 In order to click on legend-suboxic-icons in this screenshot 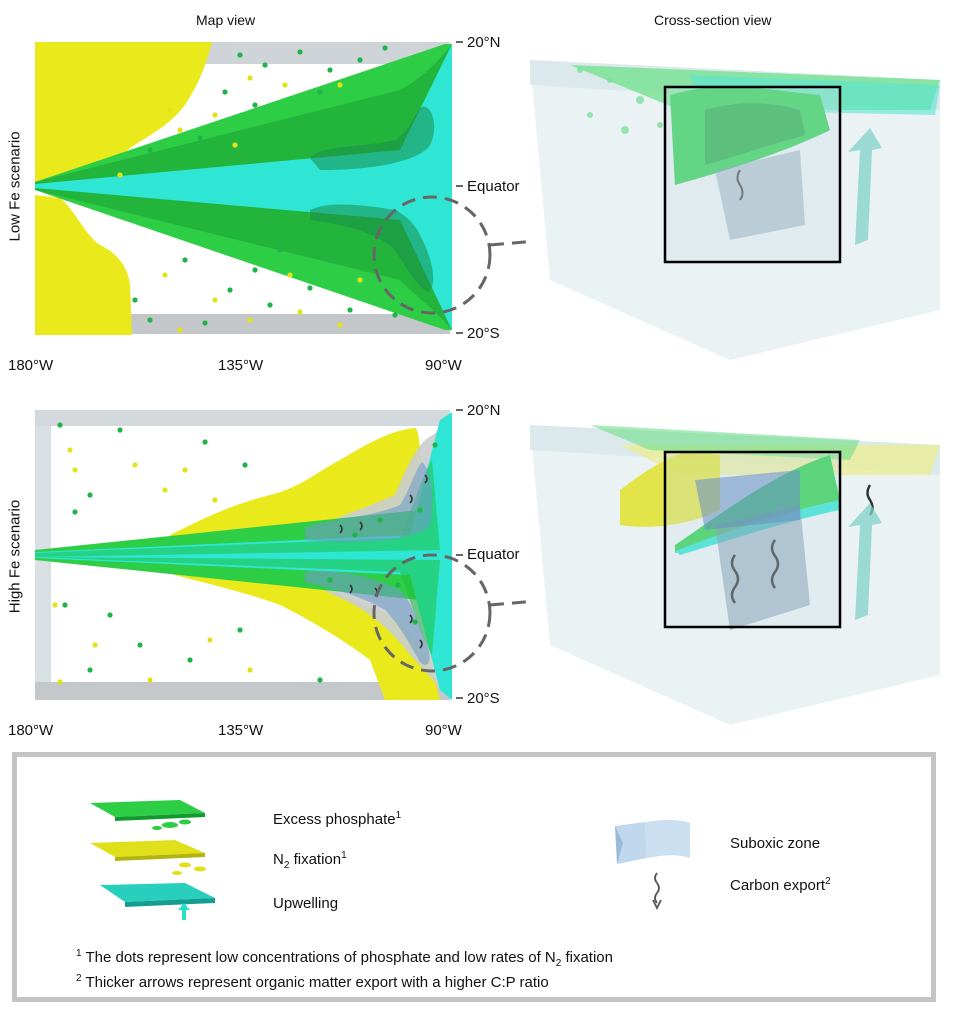, I will do `click(652, 868)`.